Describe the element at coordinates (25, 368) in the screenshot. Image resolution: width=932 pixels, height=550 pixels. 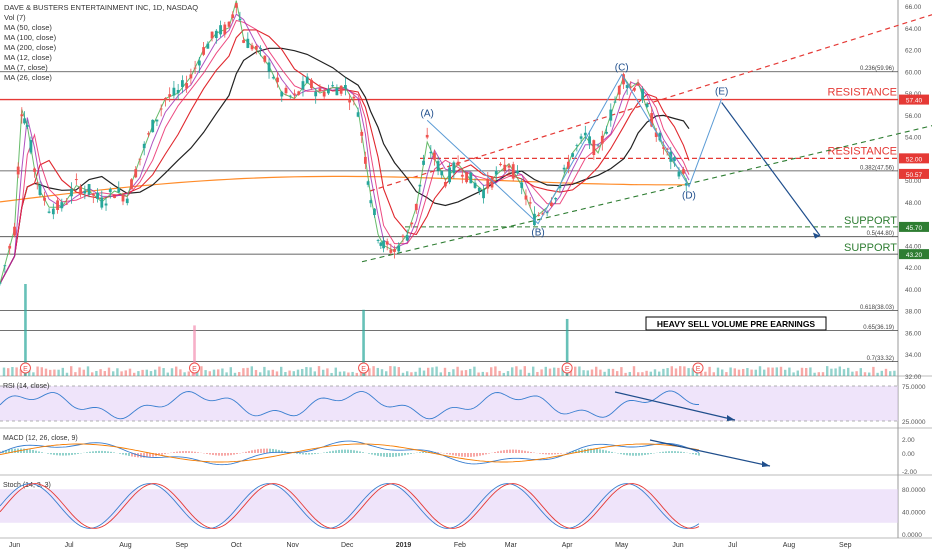
I see `earnings-marker` at that location.